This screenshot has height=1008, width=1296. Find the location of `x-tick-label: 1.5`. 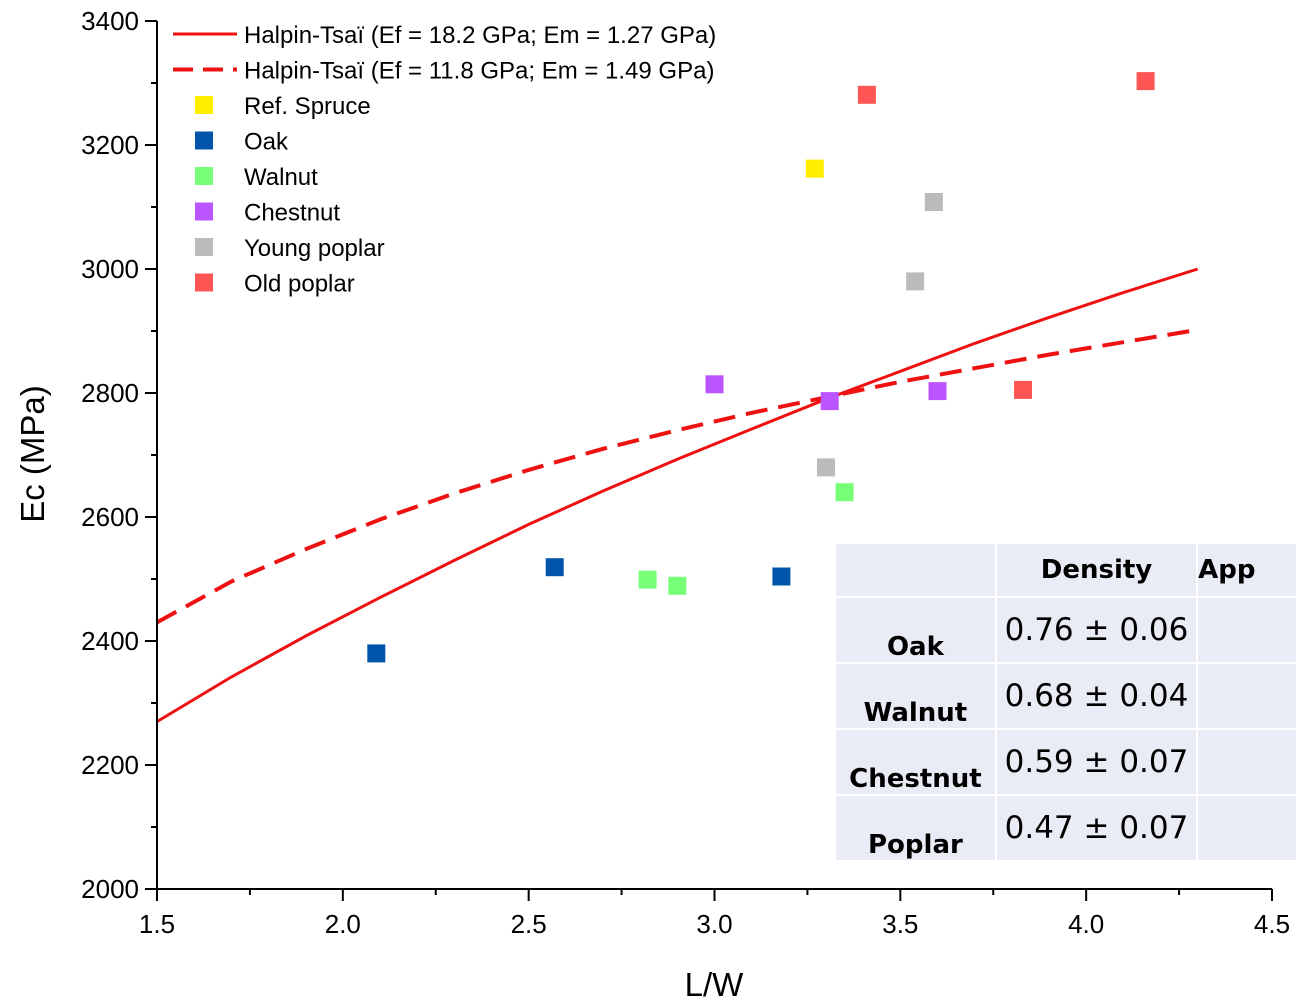

x-tick-label: 1.5 is located at coordinates (157, 924).